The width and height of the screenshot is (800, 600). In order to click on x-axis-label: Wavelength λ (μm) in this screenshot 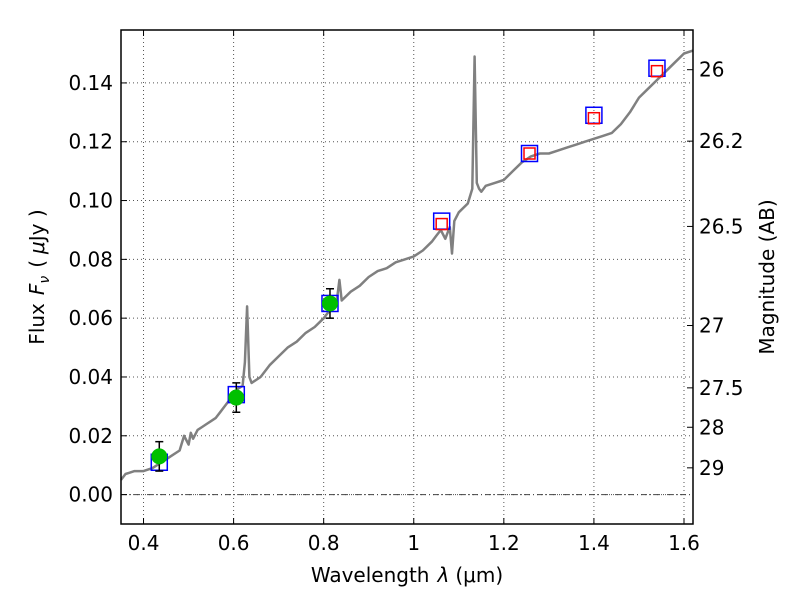, I will do `click(407, 575)`.